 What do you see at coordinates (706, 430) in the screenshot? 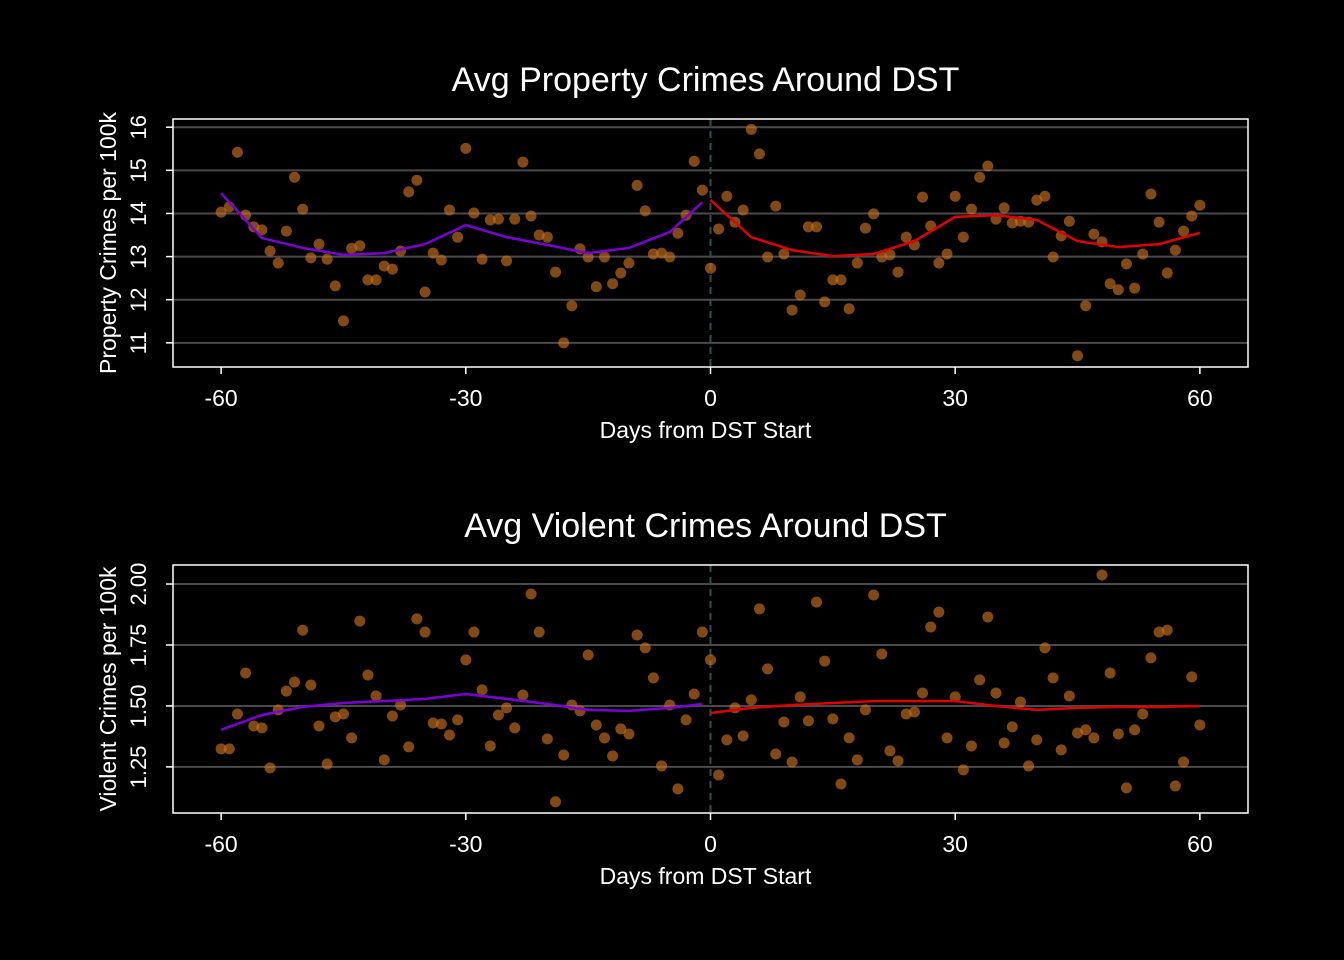
I see `x-axis-label: Days from DST Start` at bounding box center [706, 430].